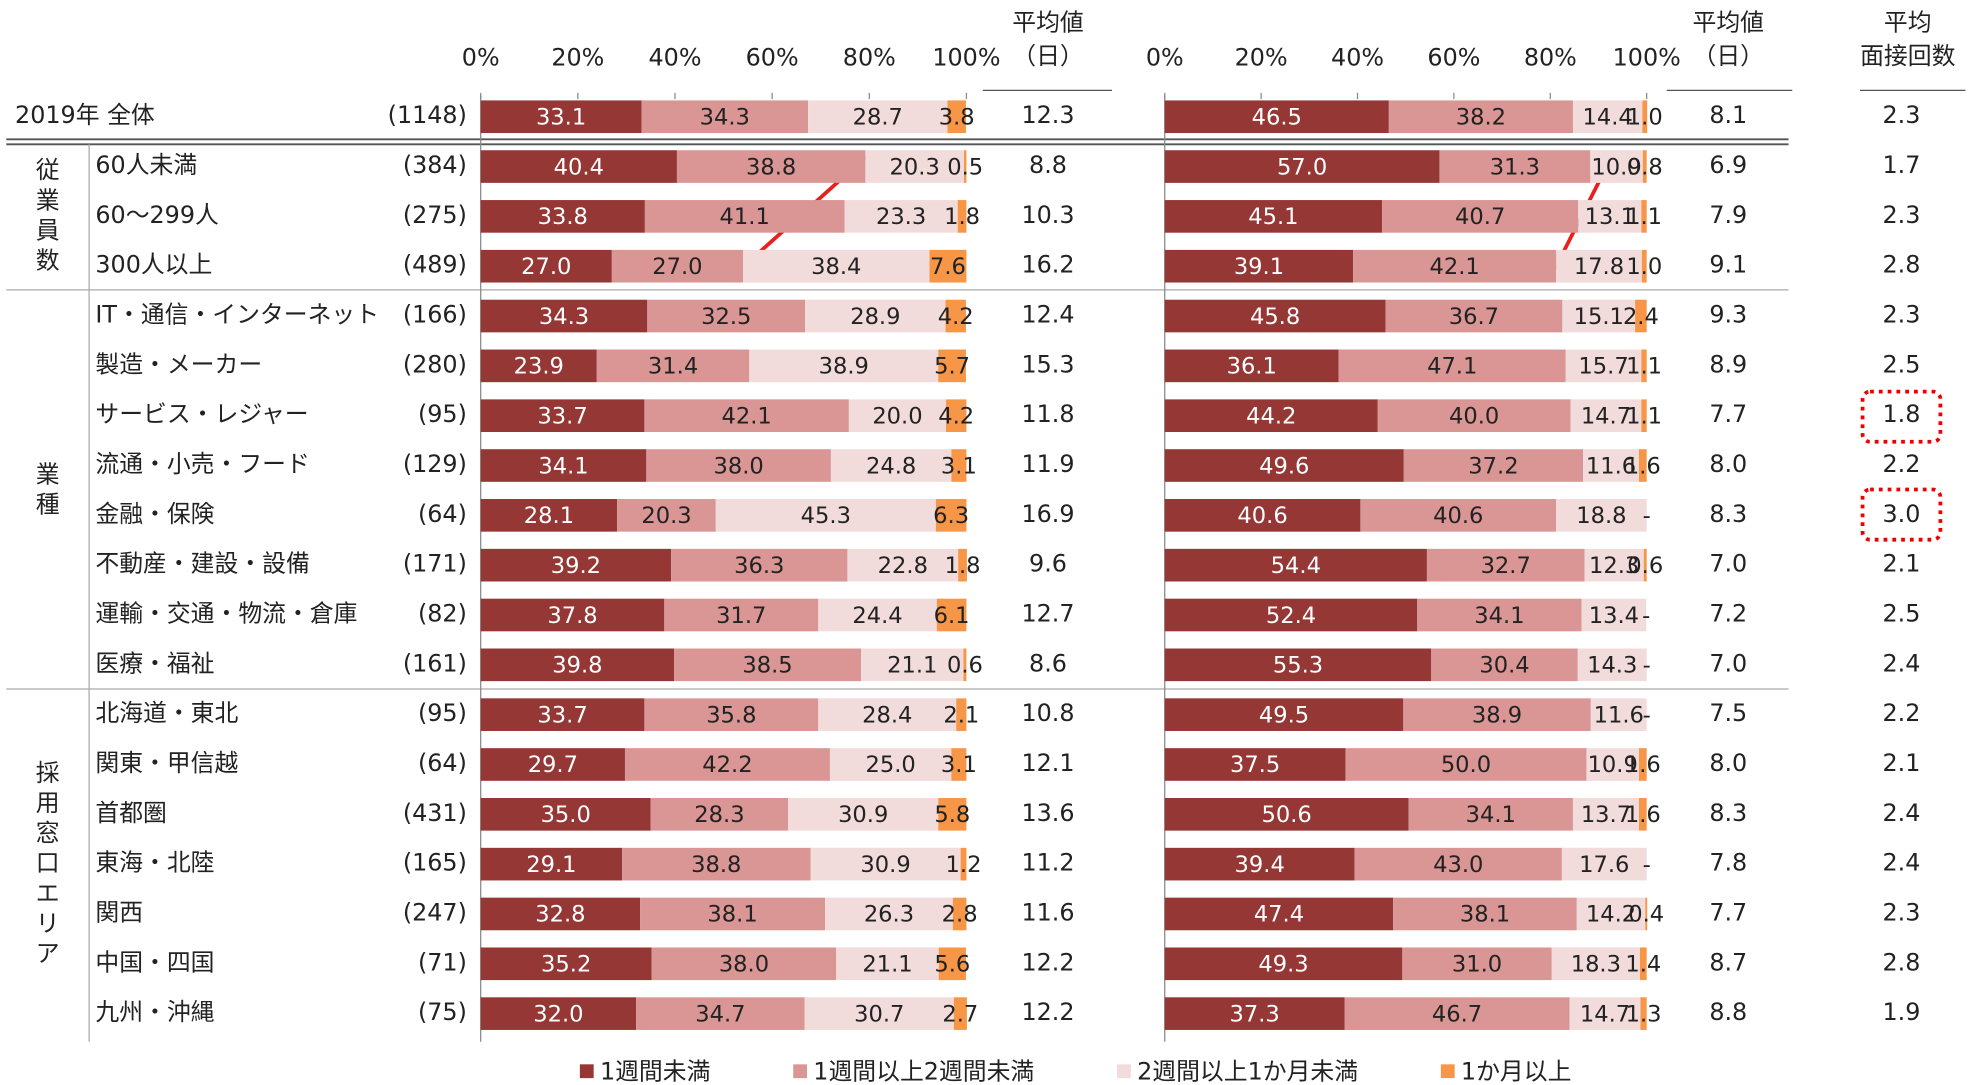 Image resolution: width=1968 pixels, height=1085 pixels. What do you see at coordinates (435, 912) in the screenshot?
I see `sample-size: (247)` at bounding box center [435, 912].